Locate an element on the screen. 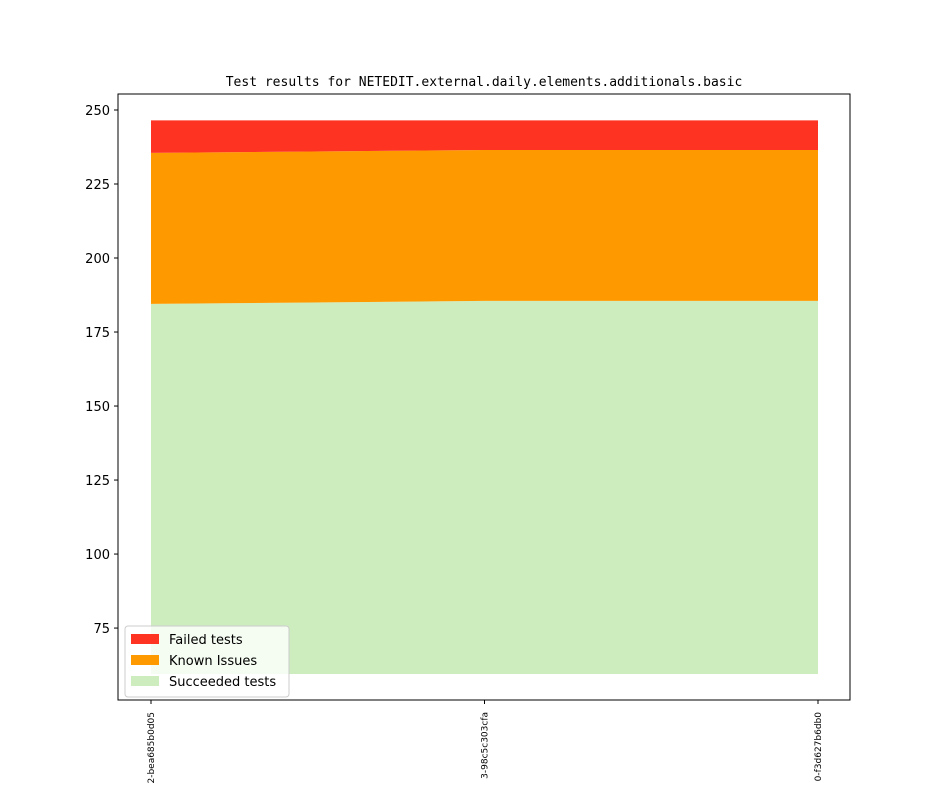 This screenshot has width=944, height=791. y-tick-label: 175 is located at coordinates (97, 333).